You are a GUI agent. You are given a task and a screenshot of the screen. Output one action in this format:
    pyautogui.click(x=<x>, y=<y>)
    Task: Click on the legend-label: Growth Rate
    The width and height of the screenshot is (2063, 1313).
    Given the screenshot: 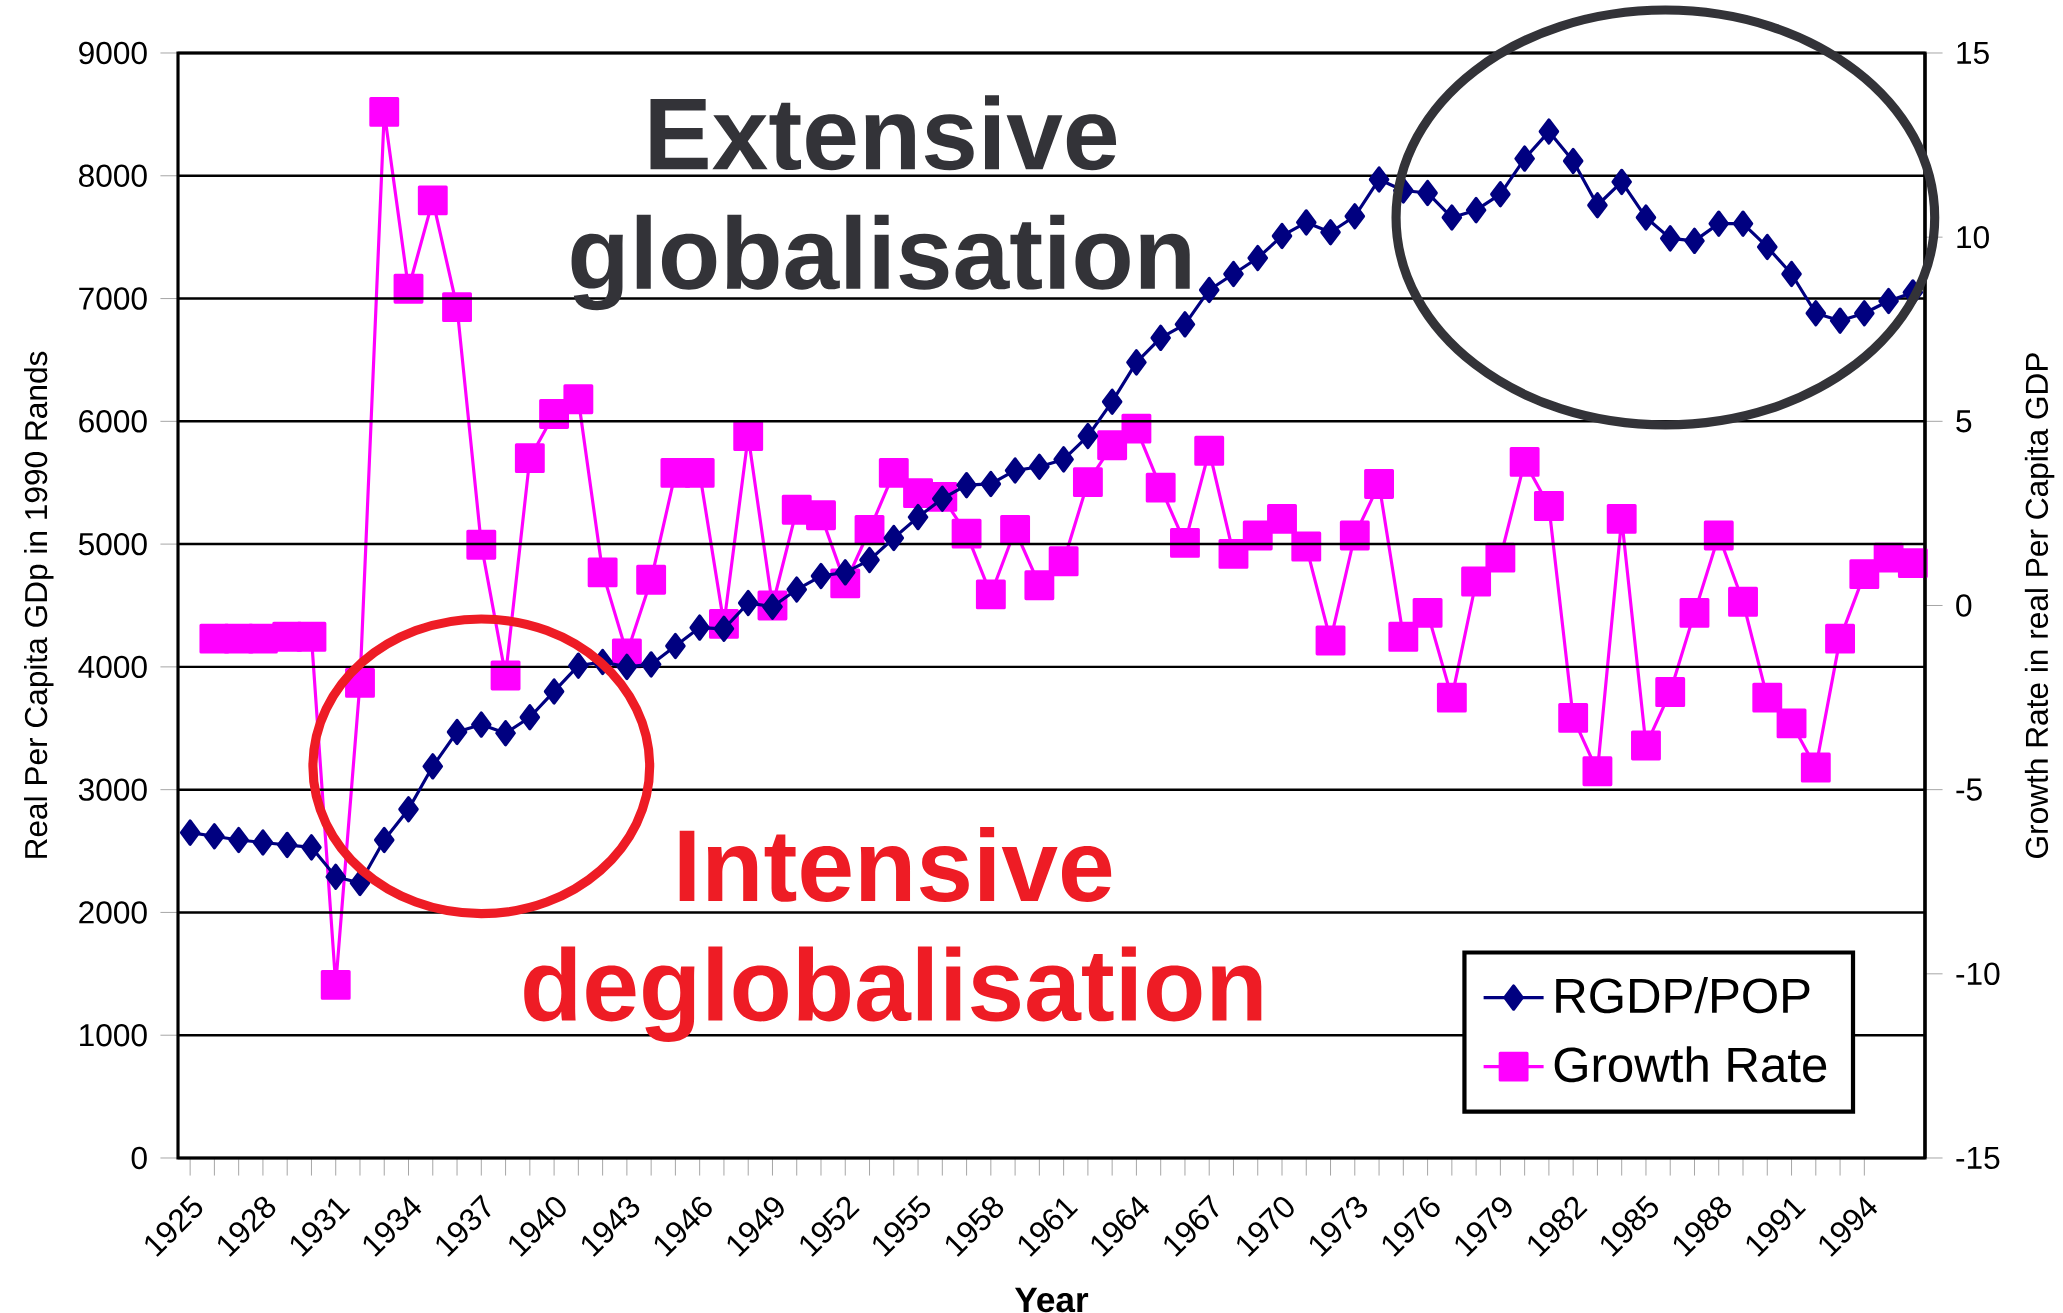 What is the action you would take?
    pyautogui.click(x=1690, y=1064)
    